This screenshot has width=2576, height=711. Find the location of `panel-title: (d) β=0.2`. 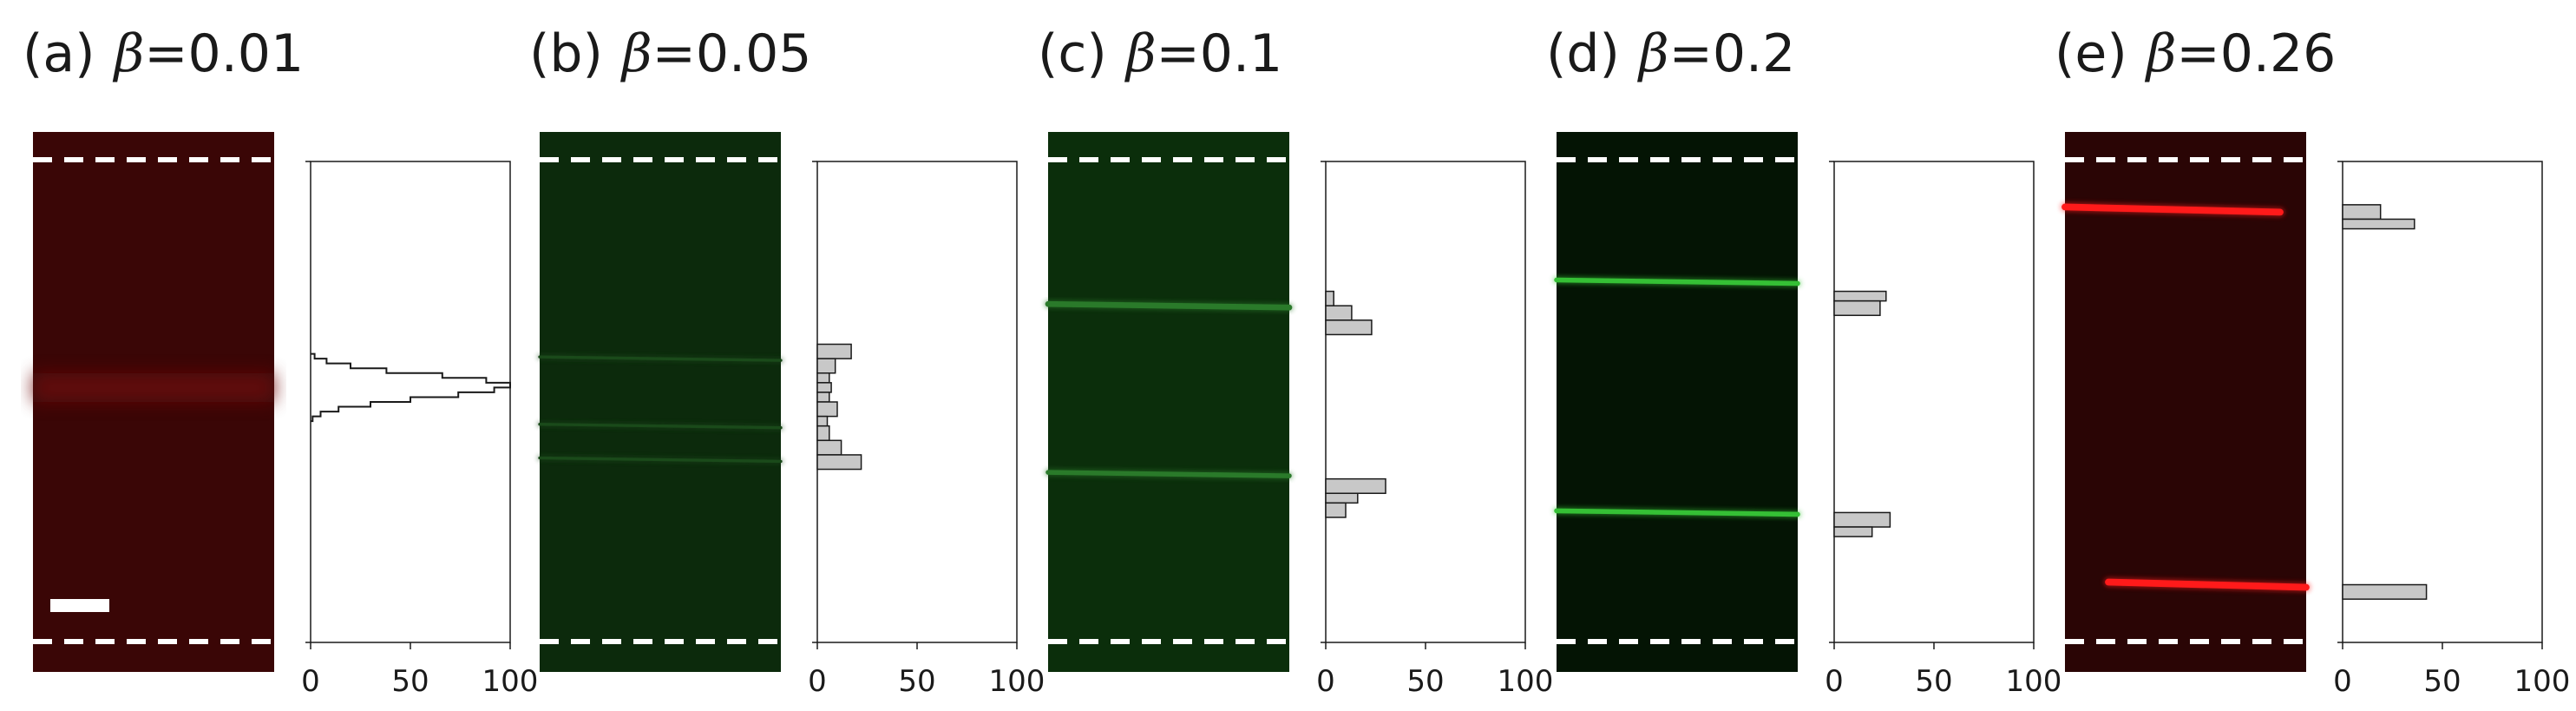

panel-title: (d) β=0.2 is located at coordinates (1670, 53).